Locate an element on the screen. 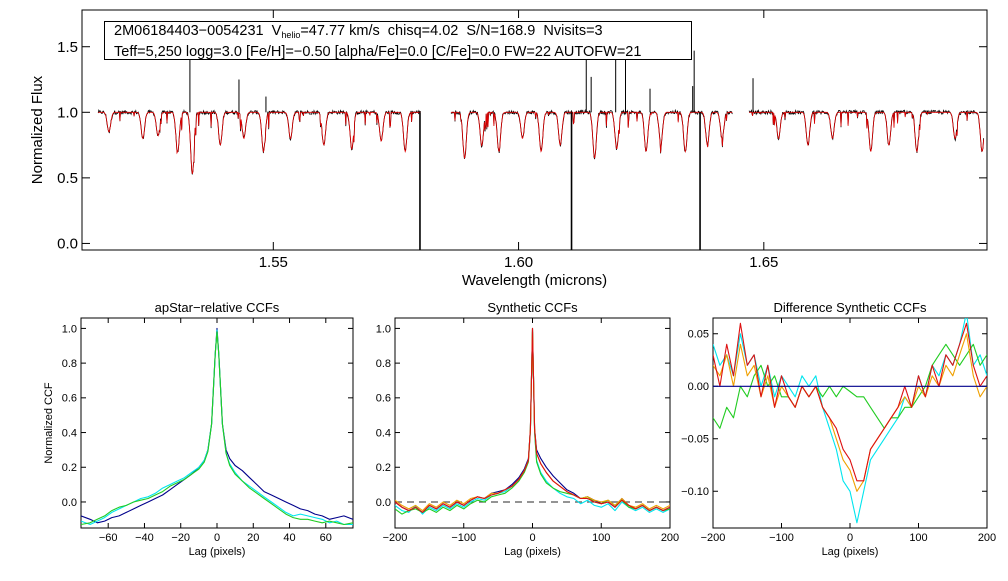 Image resolution: width=1008 pixels, height=581 pixels. y-axis-label: Normalized Flux is located at coordinates (37, 129).